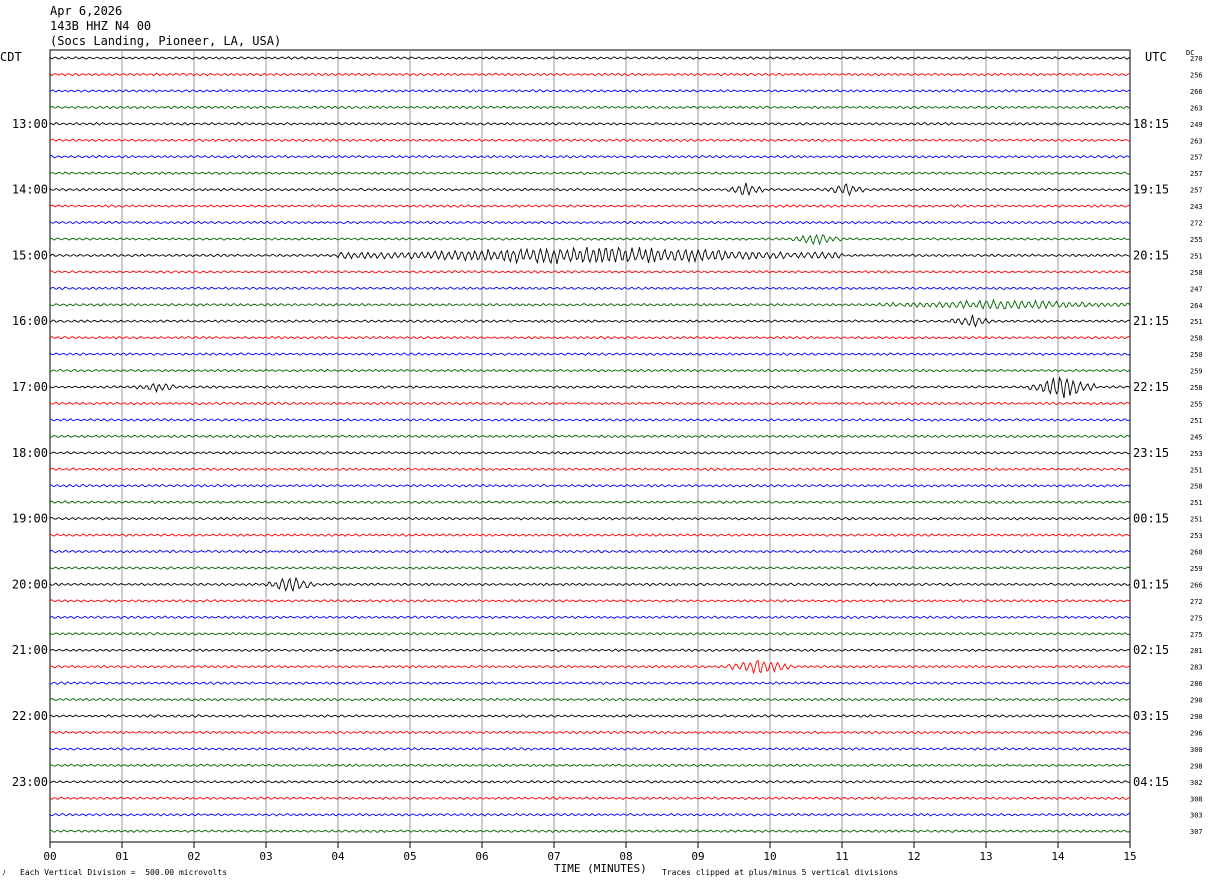 The image size is (1210, 886). What do you see at coordinates (1151, 387) in the screenshot?
I see `right-hour-label: 22:15` at bounding box center [1151, 387].